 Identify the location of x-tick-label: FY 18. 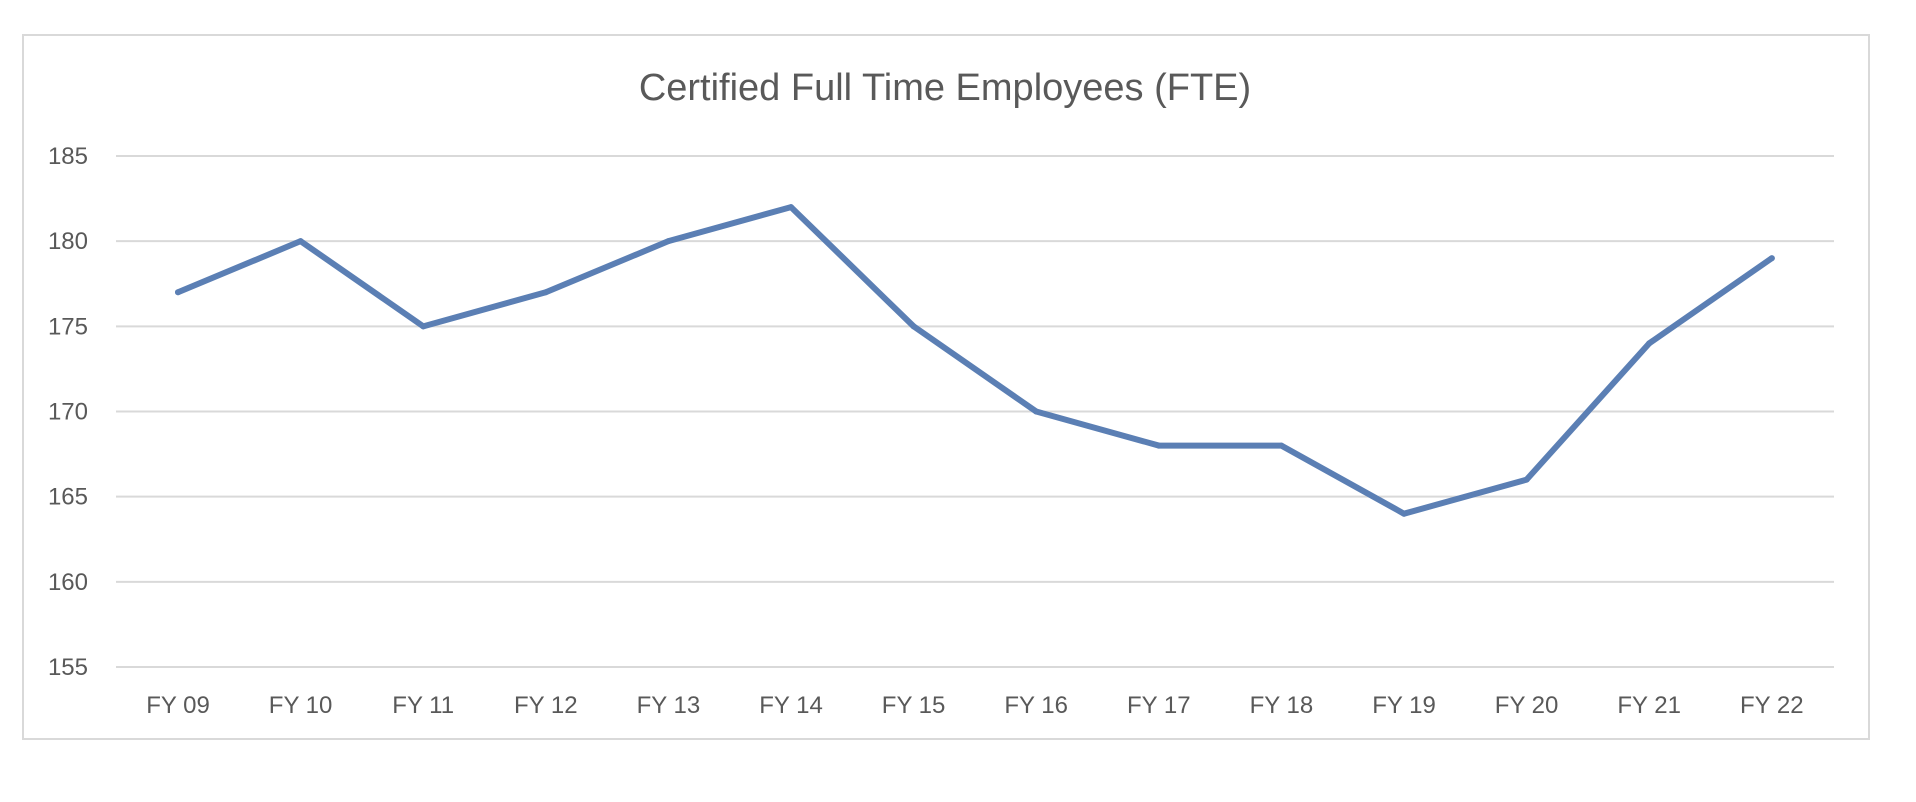
(1282, 705).